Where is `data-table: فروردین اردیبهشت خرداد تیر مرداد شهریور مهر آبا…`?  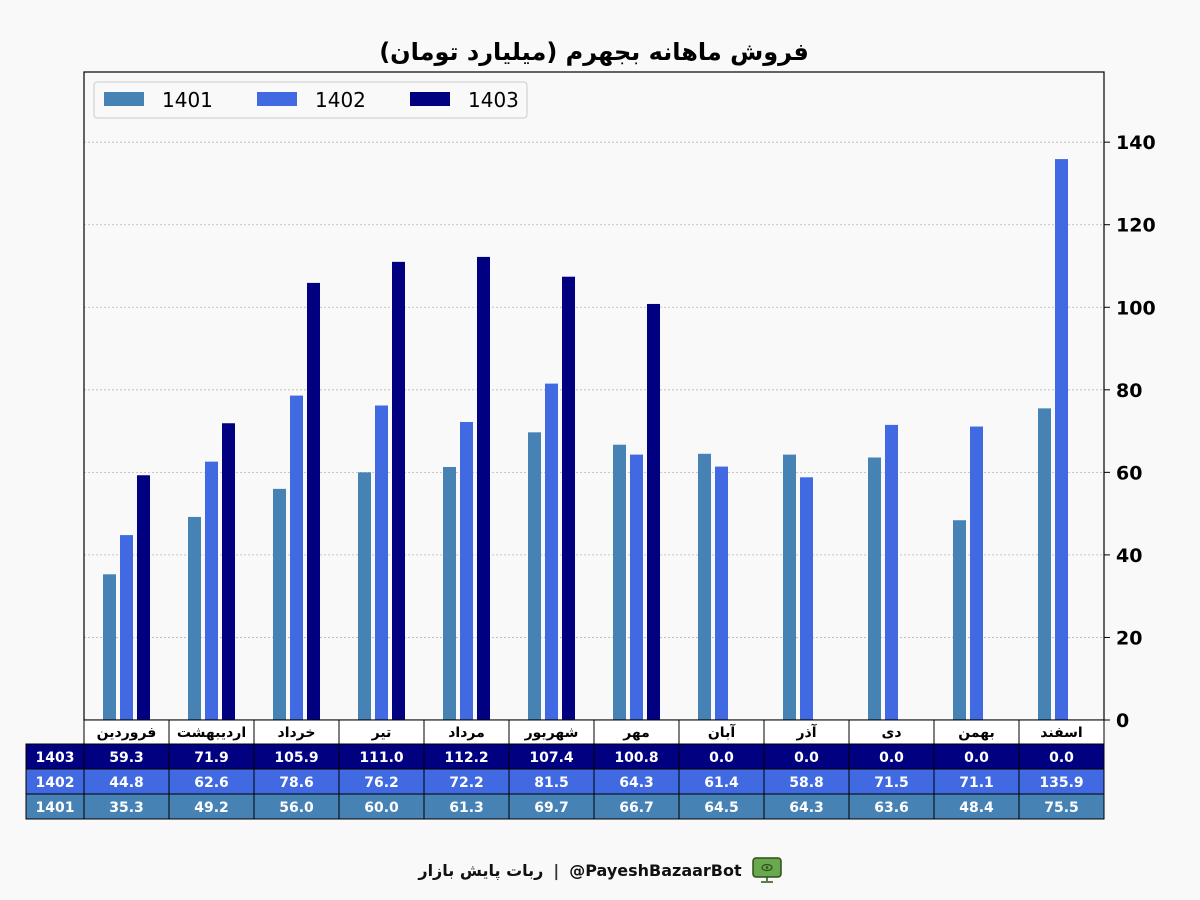
data-table: فروردین اردیبهشت خرداد تیر مرداد شهریور مهر آبا… is located at coordinates (565, 769).